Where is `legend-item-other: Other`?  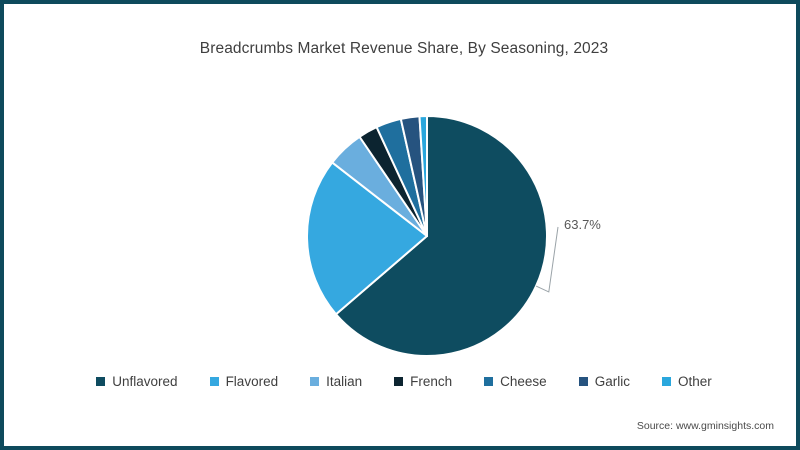 legend-item-other: Other is located at coordinates (686, 381).